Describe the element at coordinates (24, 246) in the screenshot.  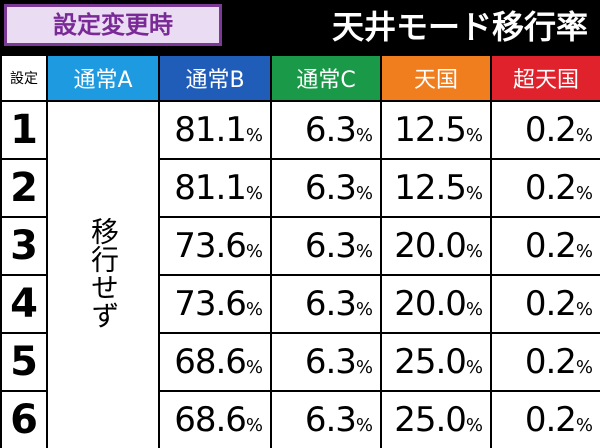
I see `setting-number: 3` at that location.